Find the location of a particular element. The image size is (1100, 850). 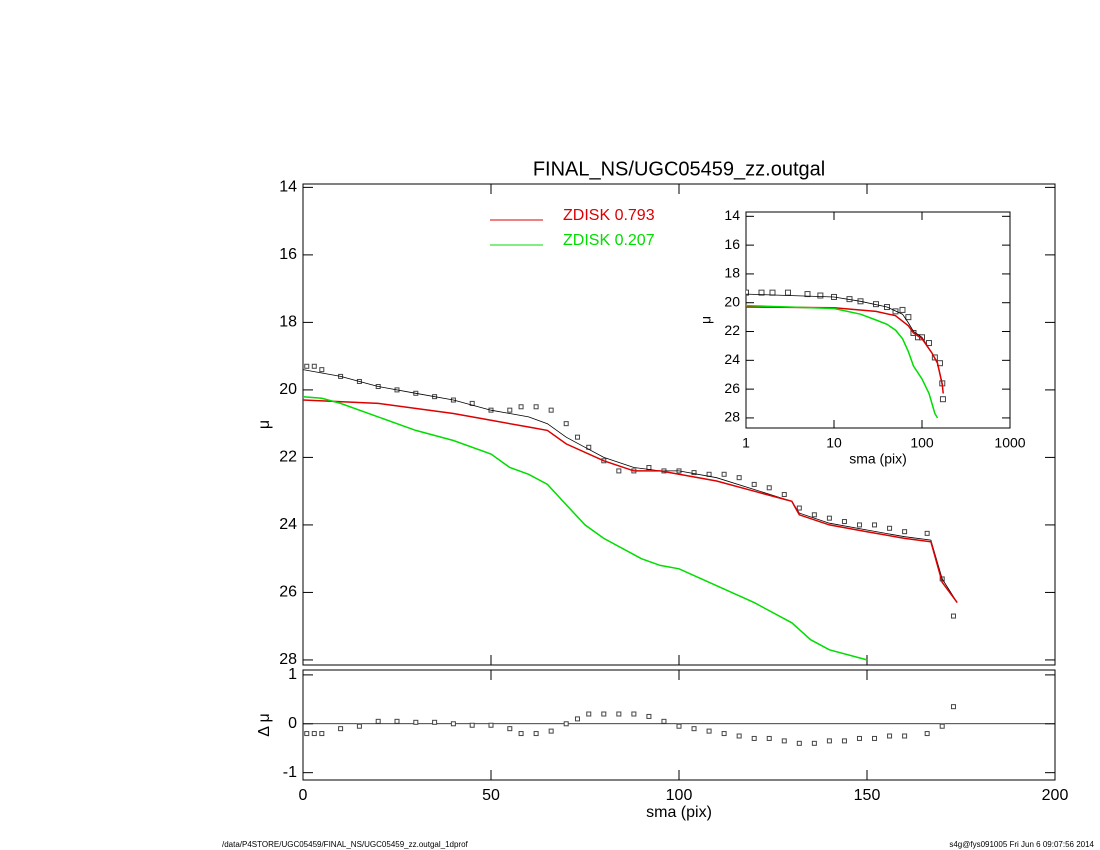

plot-frame is located at coordinates (878, 320).